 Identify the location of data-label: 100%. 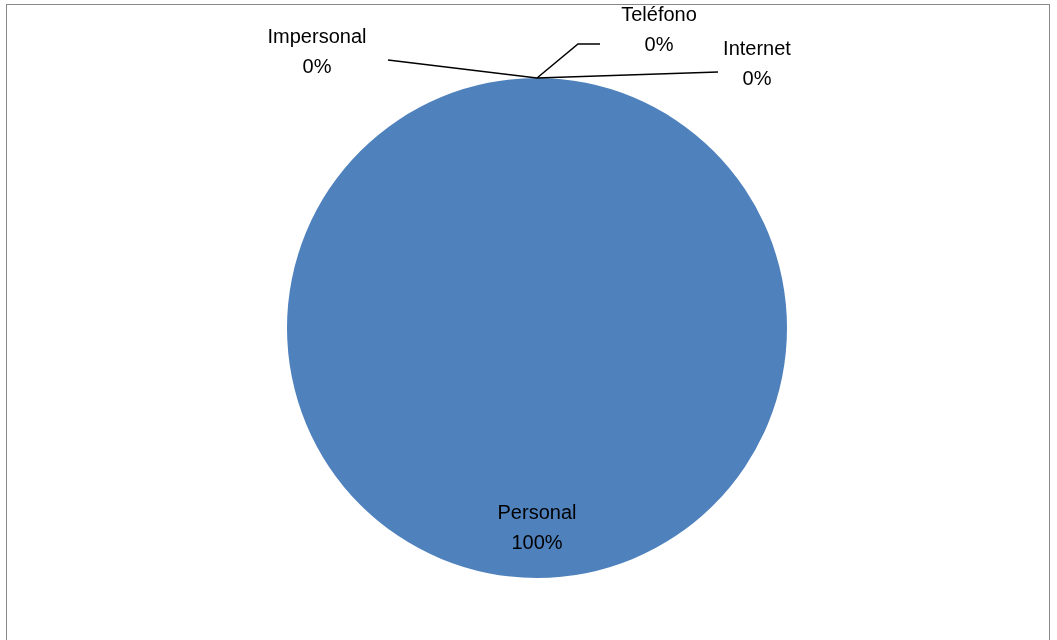
(537, 541).